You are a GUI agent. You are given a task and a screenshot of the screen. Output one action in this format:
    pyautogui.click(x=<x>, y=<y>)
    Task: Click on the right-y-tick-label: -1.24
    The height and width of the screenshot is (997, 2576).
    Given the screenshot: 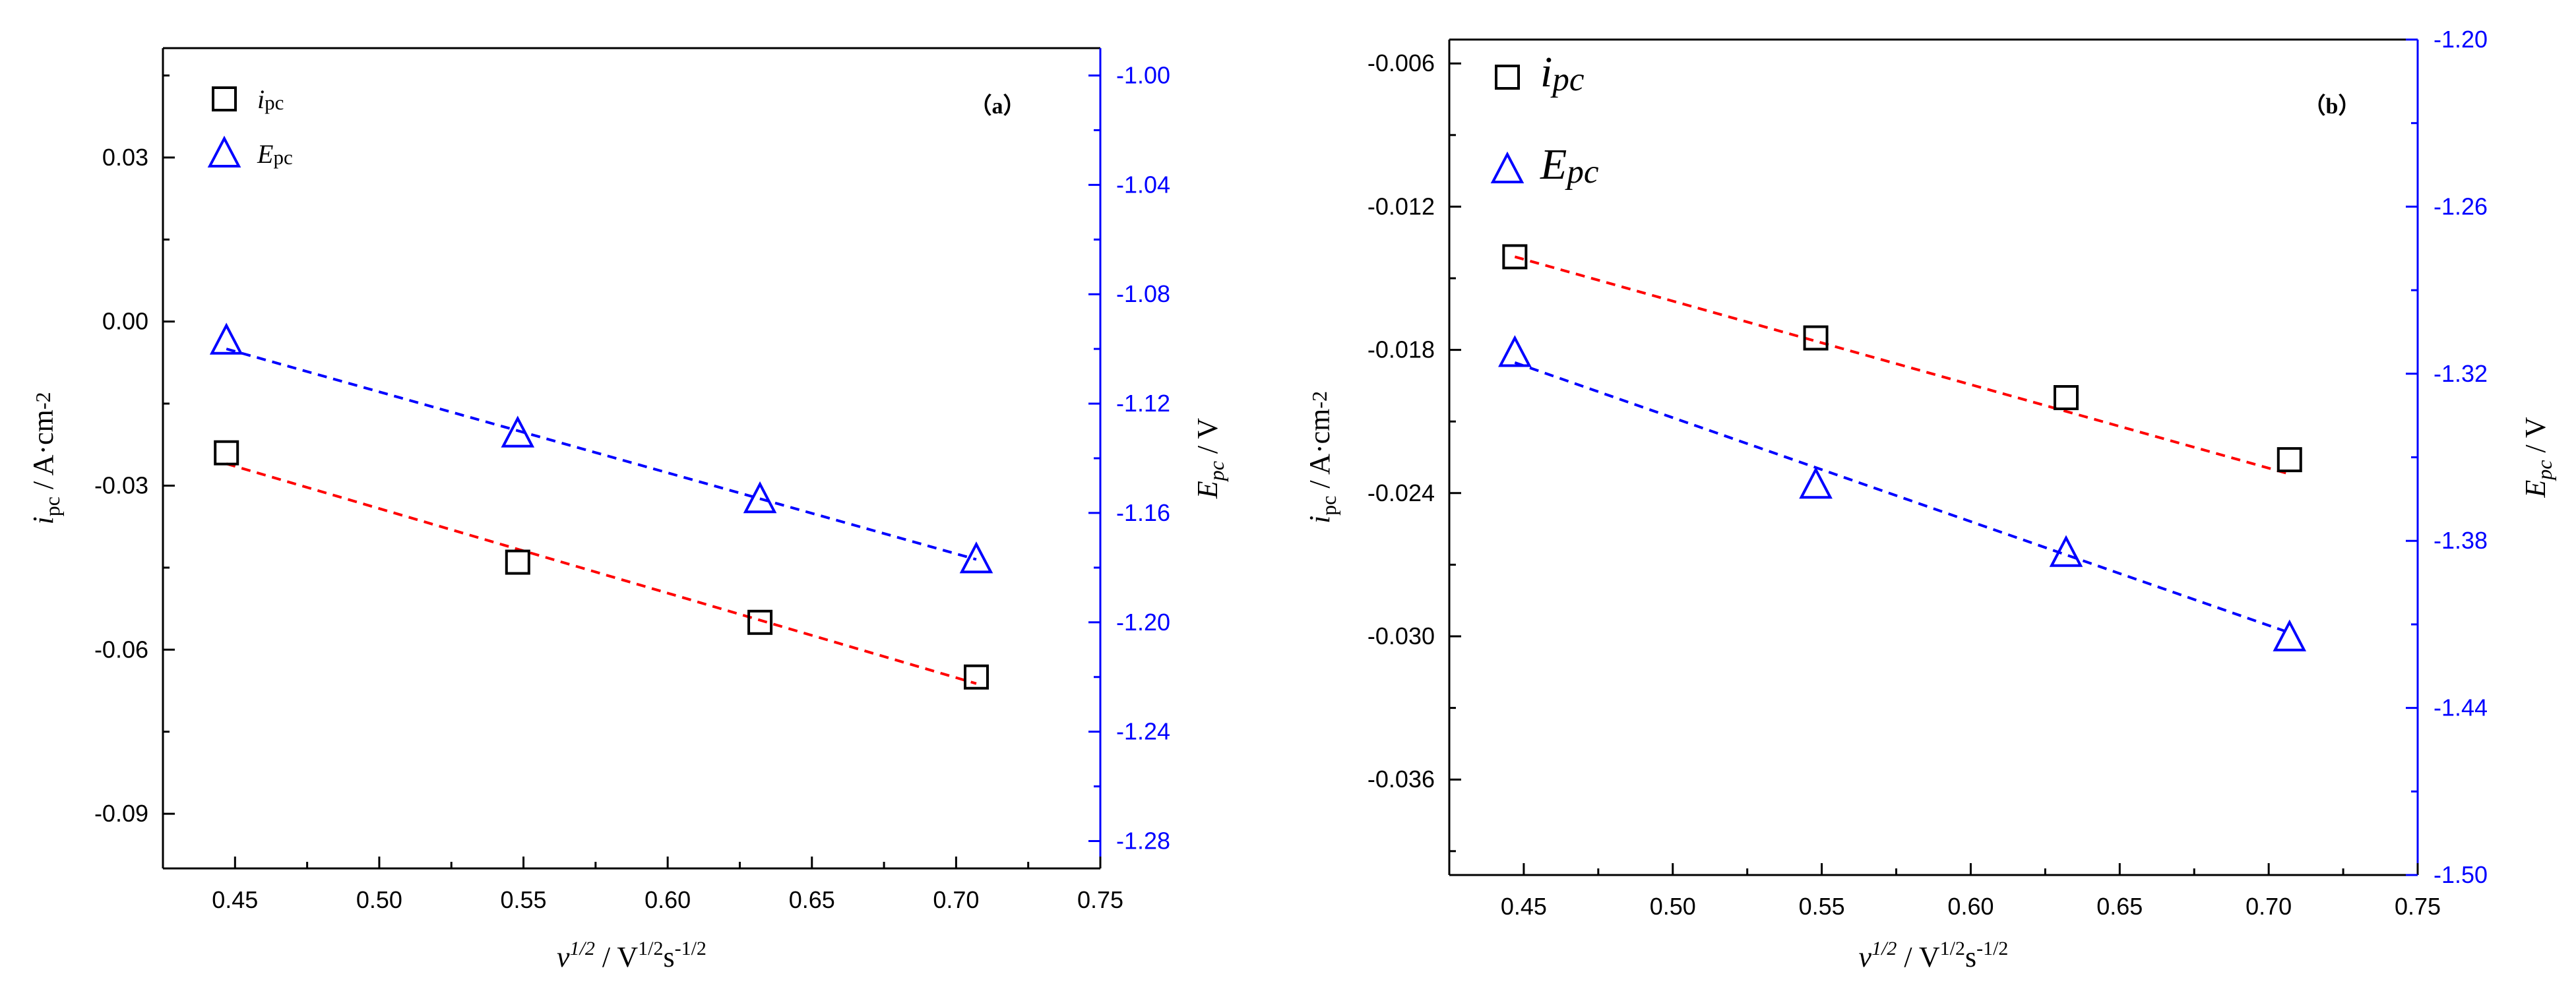 What is the action you would take?
    pyautogui.click(x=1143, y=731)
    